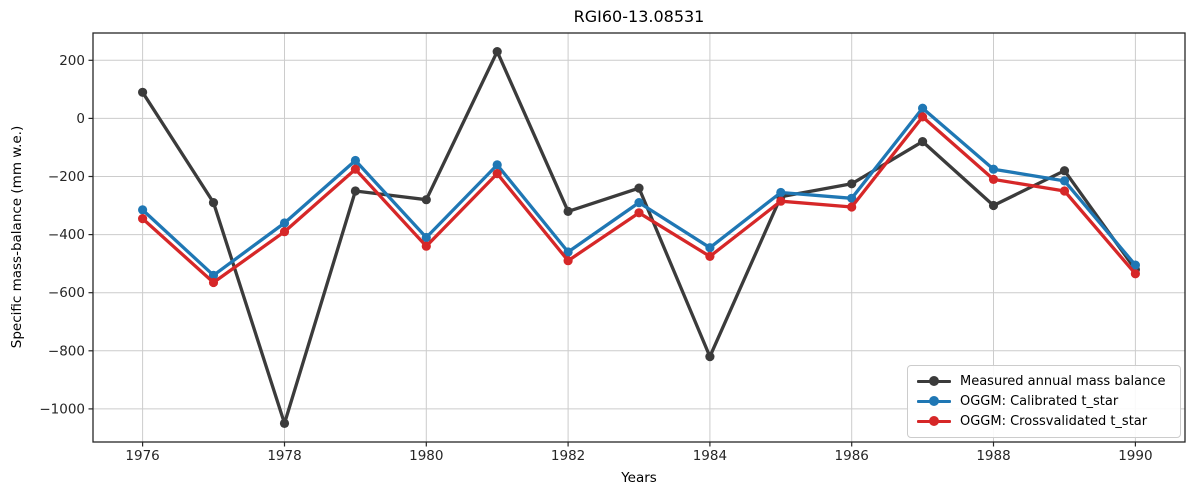 This screenshot has width=1200, height=500. What do you see at coordinates (62, 409) in the screenshot?
I see `svg-text: −1000` at bounding box center [62, 409].